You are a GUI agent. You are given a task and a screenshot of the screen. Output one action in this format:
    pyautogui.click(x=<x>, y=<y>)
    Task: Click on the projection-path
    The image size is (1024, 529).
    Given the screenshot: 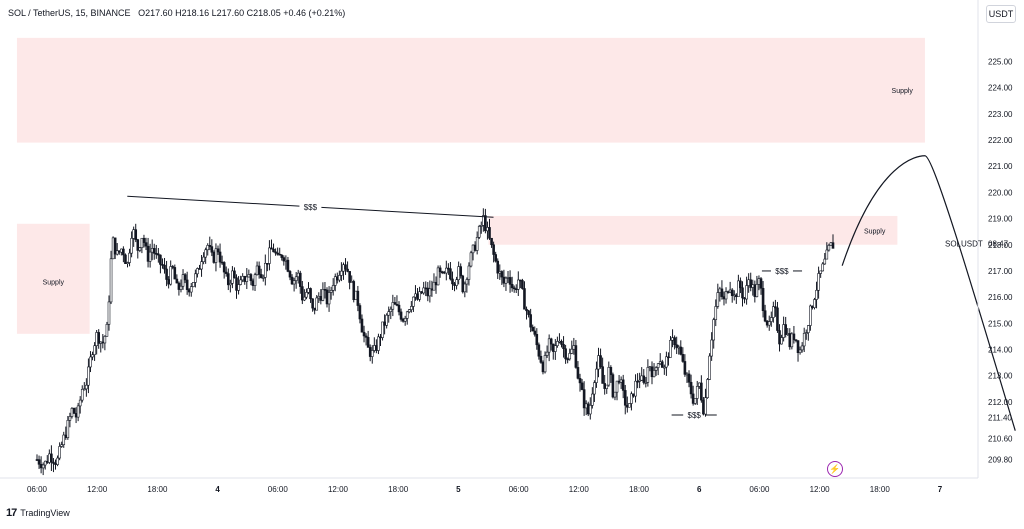 What is the action you would take?
    pyautogui.click(x=928, y=293)
    